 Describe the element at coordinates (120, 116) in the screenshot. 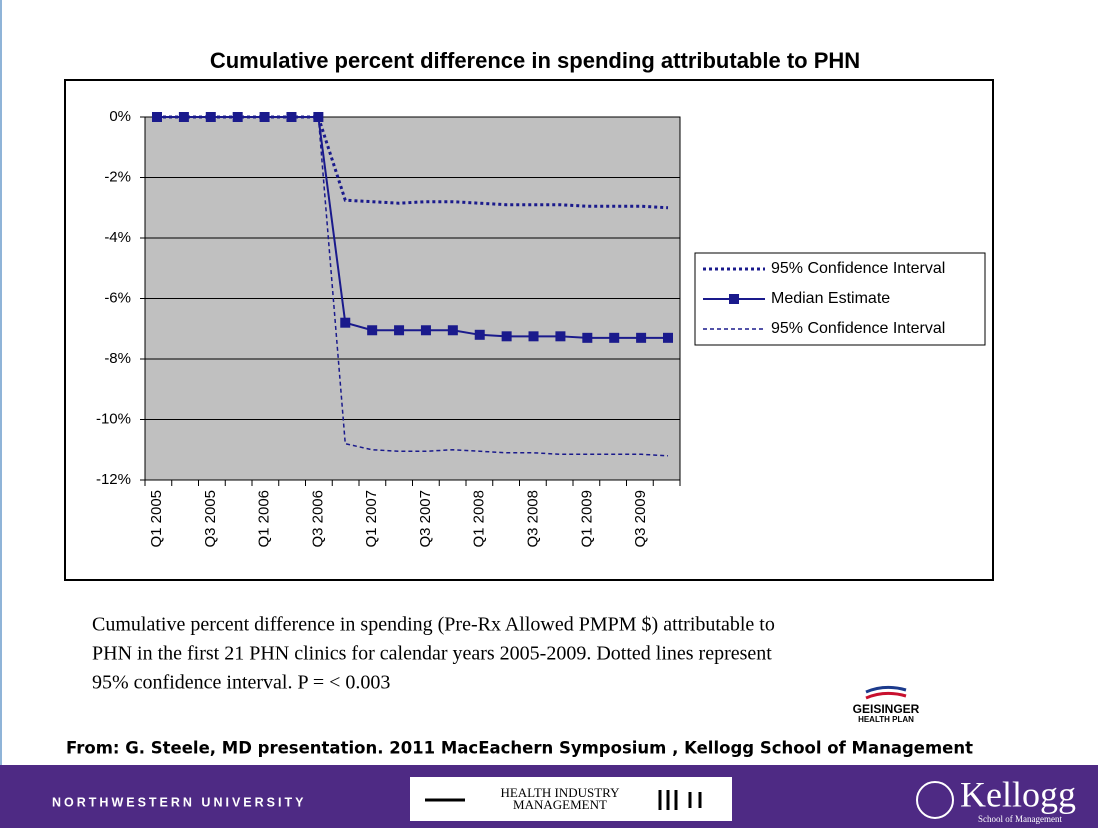

I see `y-tick-label: 0%` at that location.